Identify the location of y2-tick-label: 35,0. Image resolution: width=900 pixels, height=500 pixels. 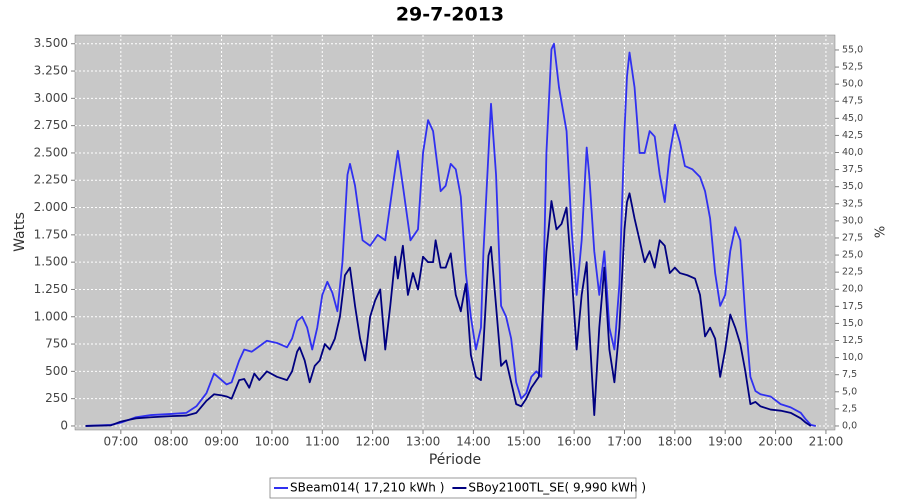
(852, 186).